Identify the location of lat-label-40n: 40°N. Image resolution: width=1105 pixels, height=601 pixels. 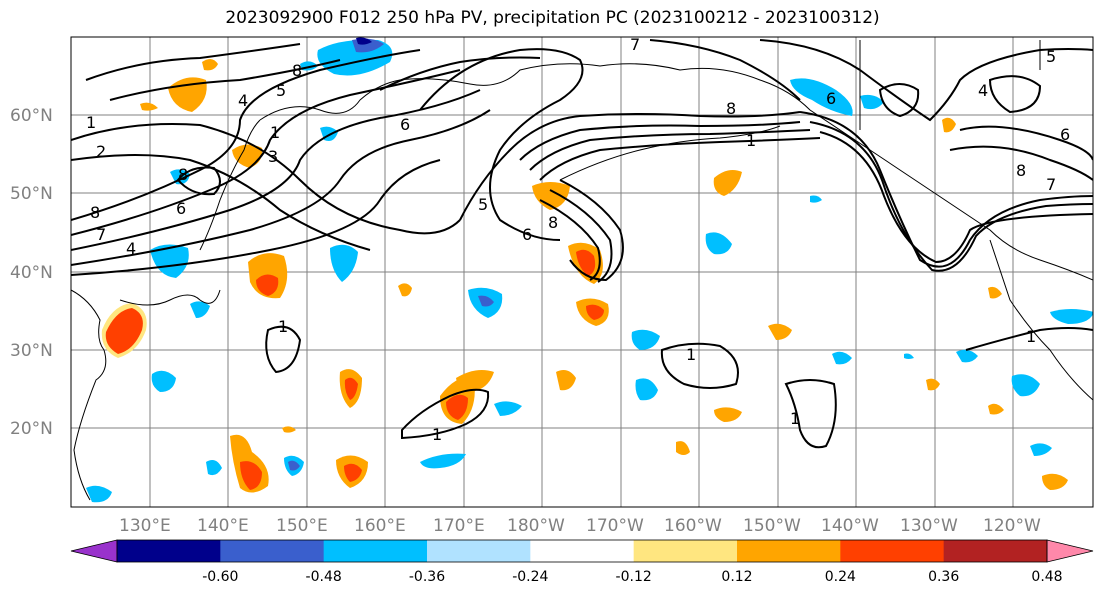
(31, 273).